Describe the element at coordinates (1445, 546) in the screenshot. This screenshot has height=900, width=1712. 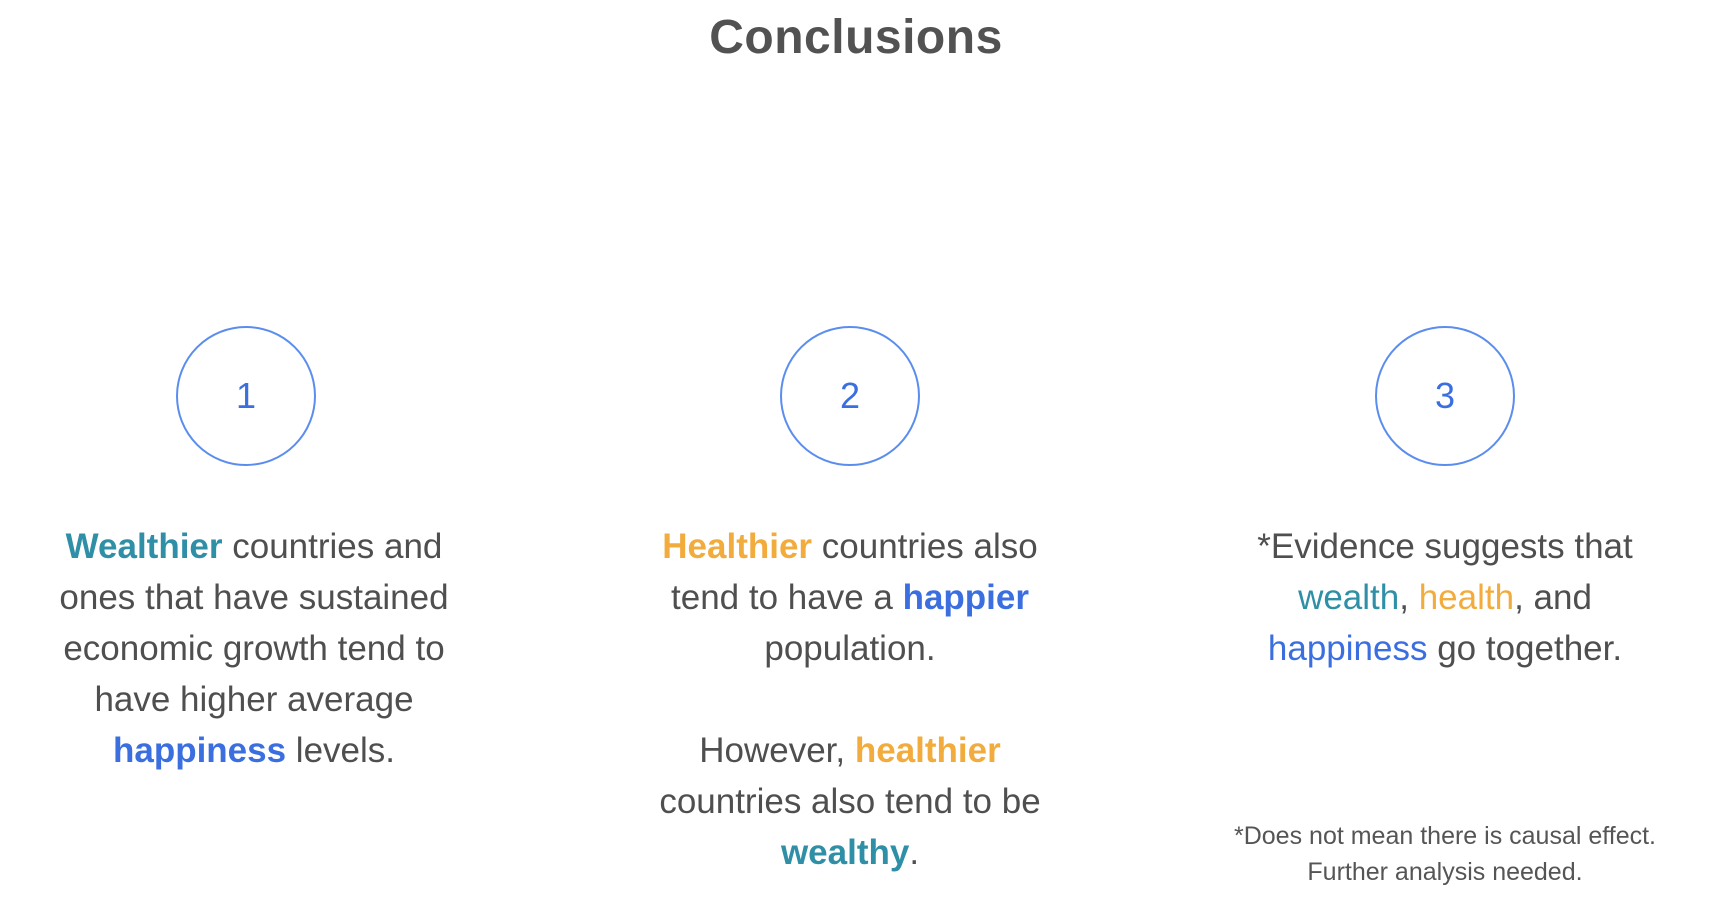
I see `text-line: *Evidence suggests that` at that location.